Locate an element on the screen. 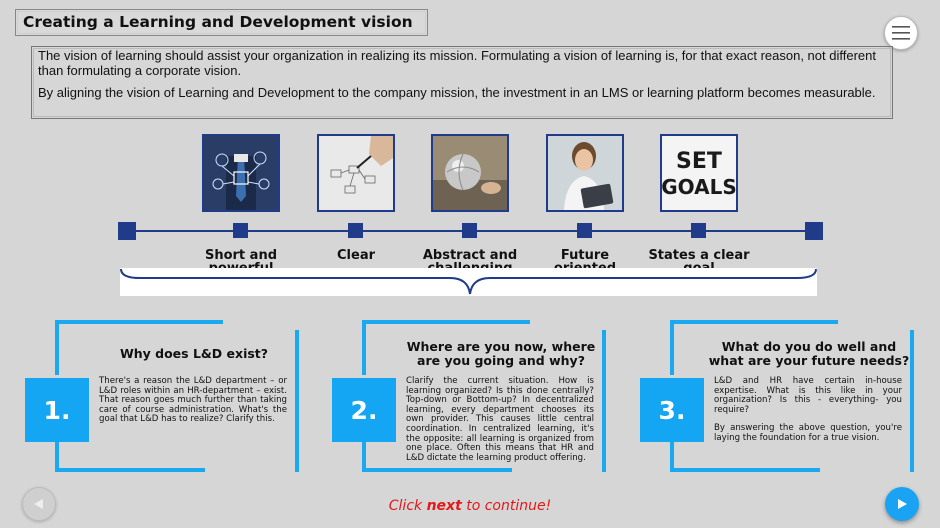  timeline-start-node is located at coordinates (127, 231).